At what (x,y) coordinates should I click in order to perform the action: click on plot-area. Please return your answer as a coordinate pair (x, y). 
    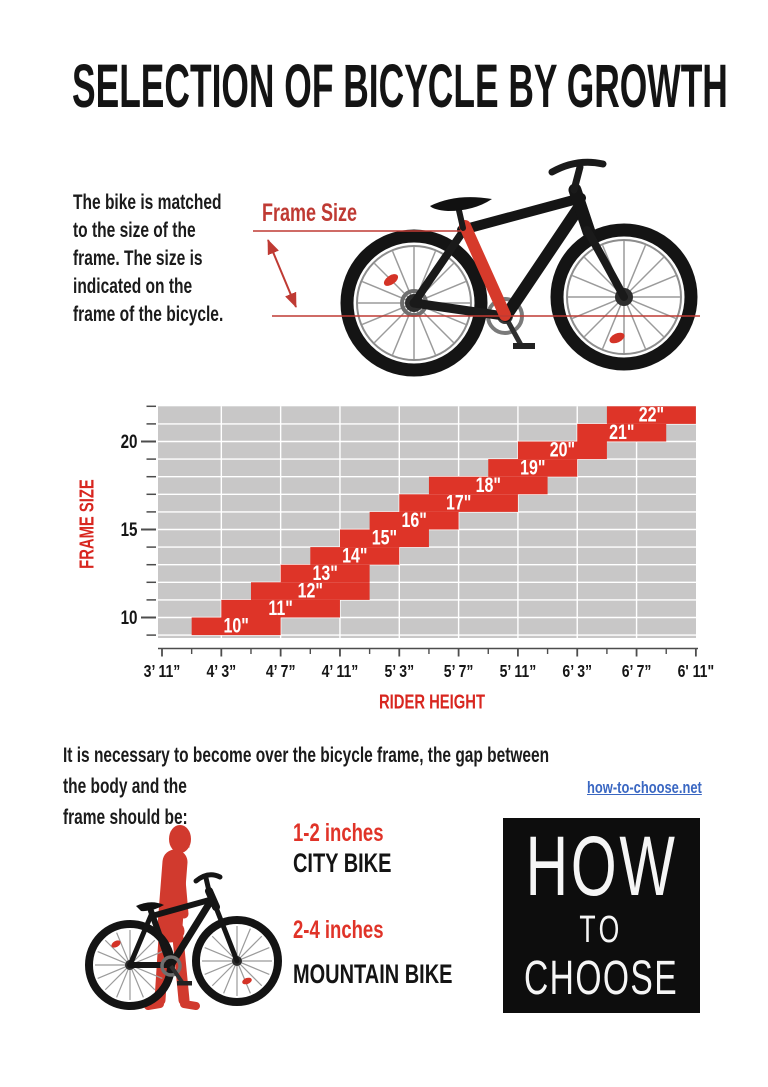
    Looking at the image, I should click on (427, 522).